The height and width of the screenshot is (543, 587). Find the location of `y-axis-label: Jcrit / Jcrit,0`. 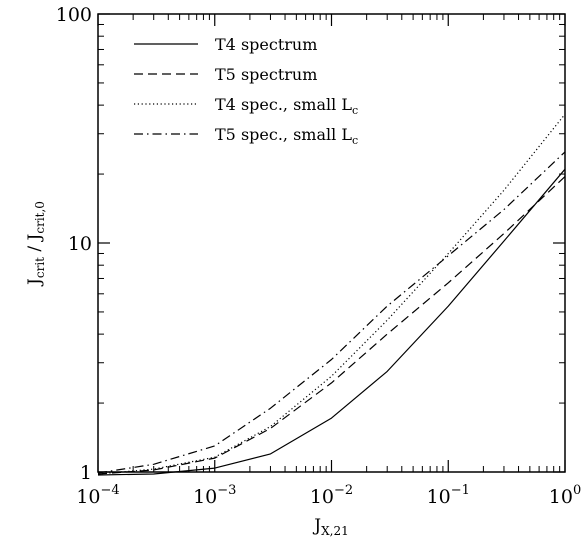

y-axis-label: Jcrit / Jcrit,0 is located at coordinates (36, 244).